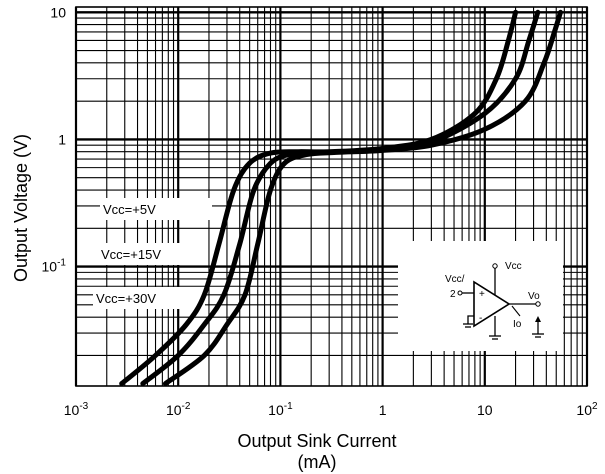  I want to click on x-axis-unit: (mA), so click(317, 462).